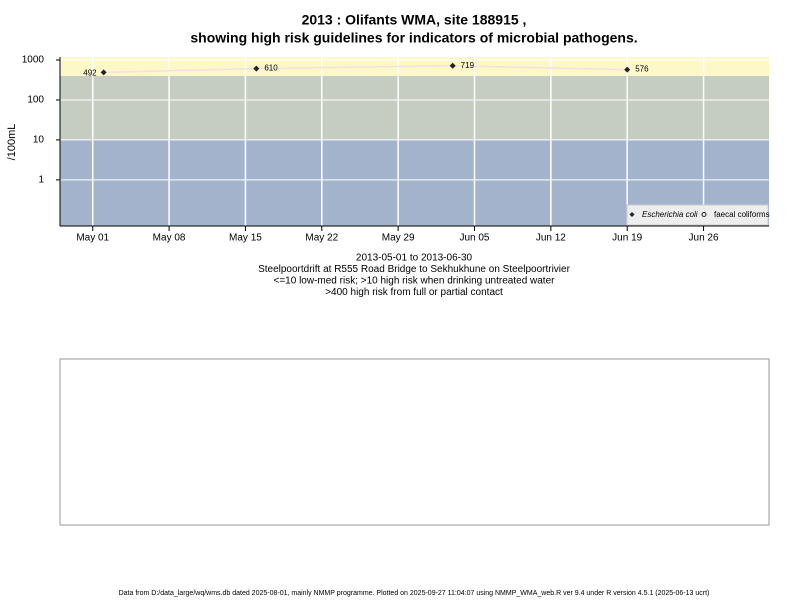 The image size is (800, 605). Describe the element at coordinates (414, 258) in the screenshot. I see `x-axis-label: 2013-05-01 to 2013-06-30` at that location.